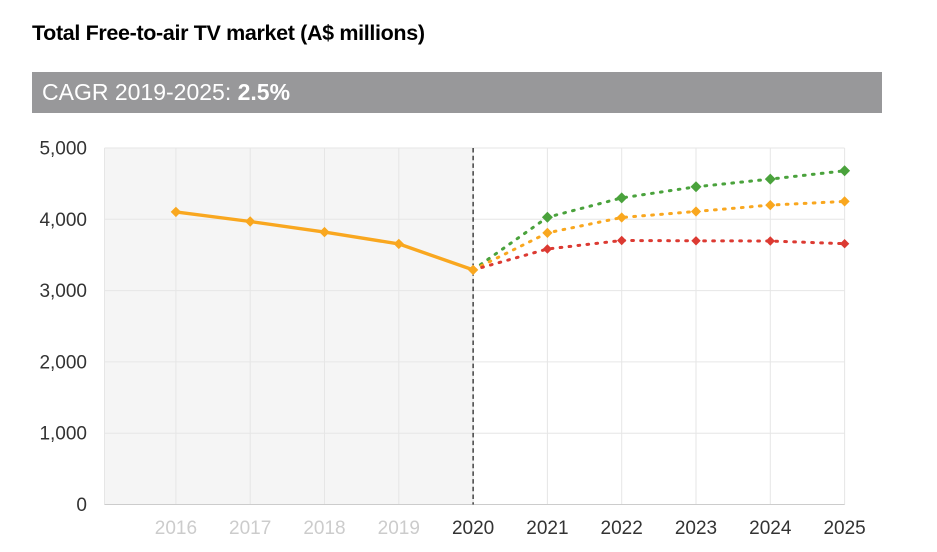 The width and height of the screenshot is (937, 552). Describe the element at coordinates (81, 505) in the screenshot. I see `svg-text: 0` at that location.